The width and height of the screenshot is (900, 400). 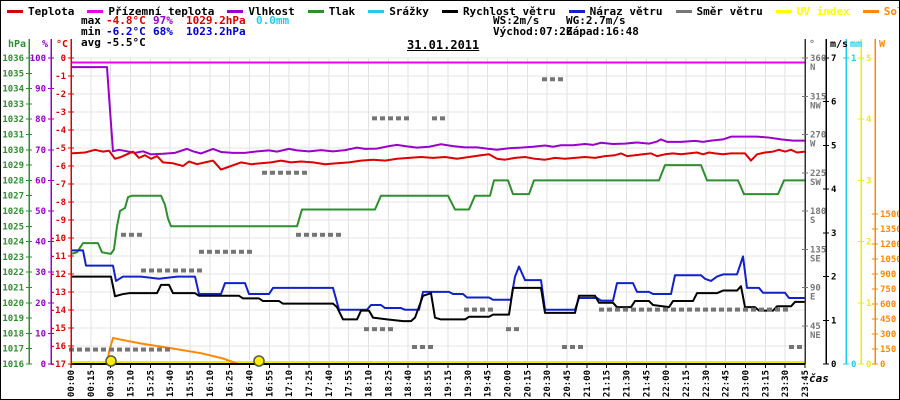 What do you see at coordinates (818, 97) in the screenshot?
I see `axis-tick-label-dir: 315` at bounding box center [818, 97].